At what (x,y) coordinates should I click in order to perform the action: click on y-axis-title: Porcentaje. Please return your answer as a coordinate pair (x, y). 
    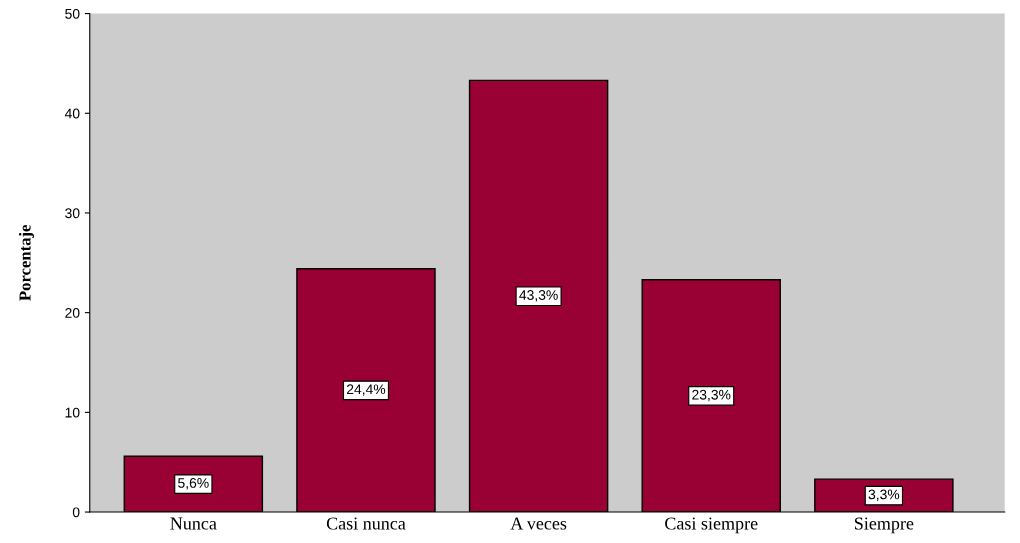
    Looking at the image, I should click on (26, 262).